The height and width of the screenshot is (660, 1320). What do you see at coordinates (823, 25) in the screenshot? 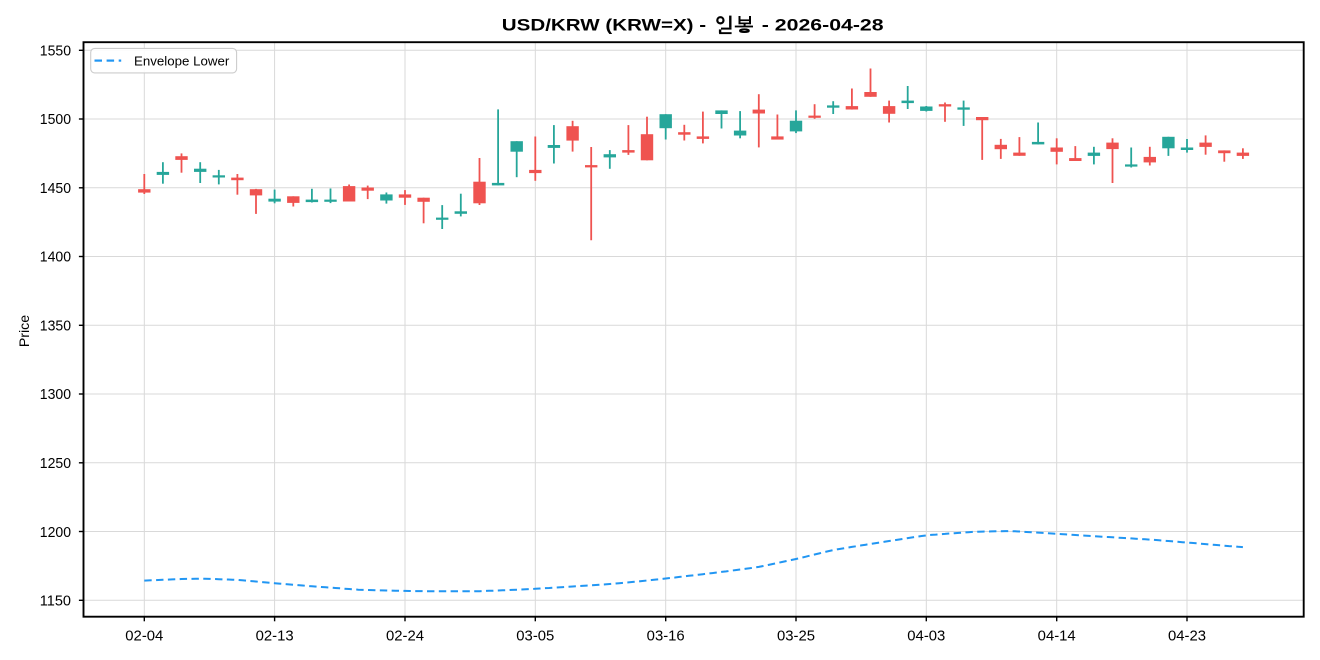
I see `svg-text: - 2026-04-28` at bounding box center [823, 25].